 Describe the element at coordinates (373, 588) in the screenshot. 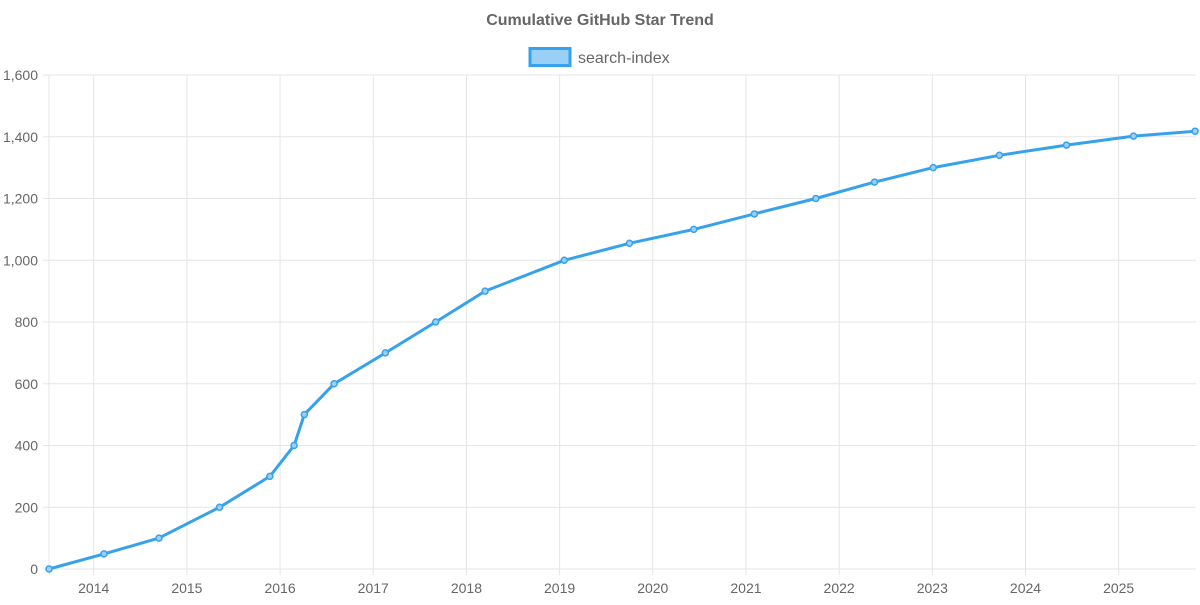

I see `x-tick-label: 2017` at that location.